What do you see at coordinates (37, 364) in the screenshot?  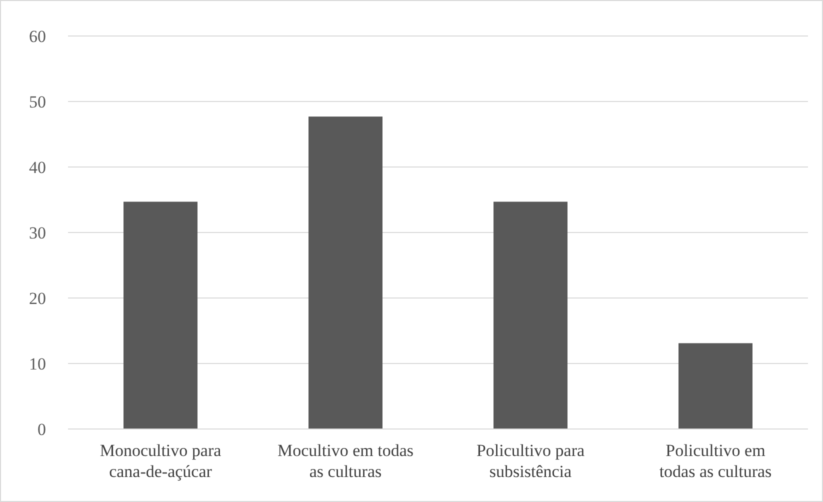 I see `y-tick-label: 10` at bounding box center [37, 364].